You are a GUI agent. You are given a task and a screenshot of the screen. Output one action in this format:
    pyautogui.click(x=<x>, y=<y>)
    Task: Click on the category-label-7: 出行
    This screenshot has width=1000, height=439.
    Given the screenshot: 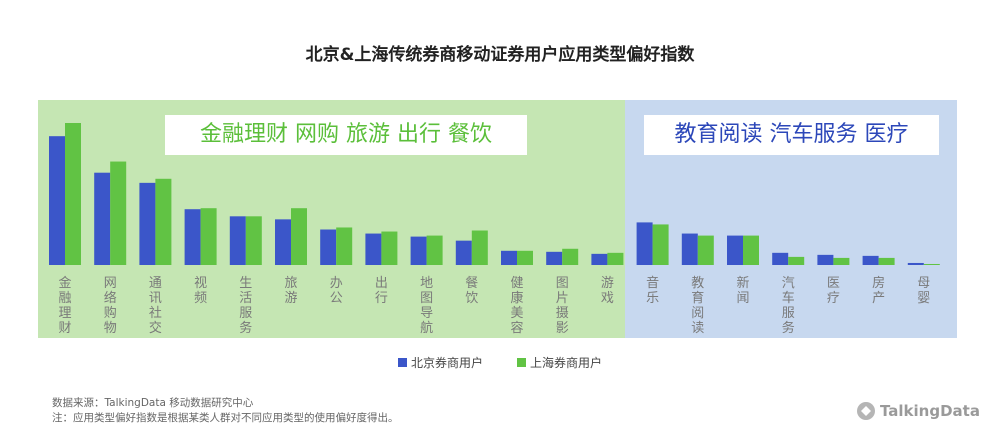 What is the action you would take?
    pyautogui.click(x=381, y=291)
    